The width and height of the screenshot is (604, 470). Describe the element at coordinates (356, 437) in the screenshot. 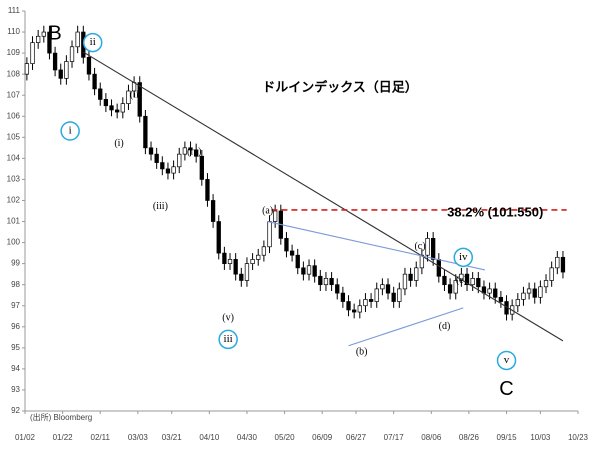

I see `x-tick-label: 06/27` at that location.